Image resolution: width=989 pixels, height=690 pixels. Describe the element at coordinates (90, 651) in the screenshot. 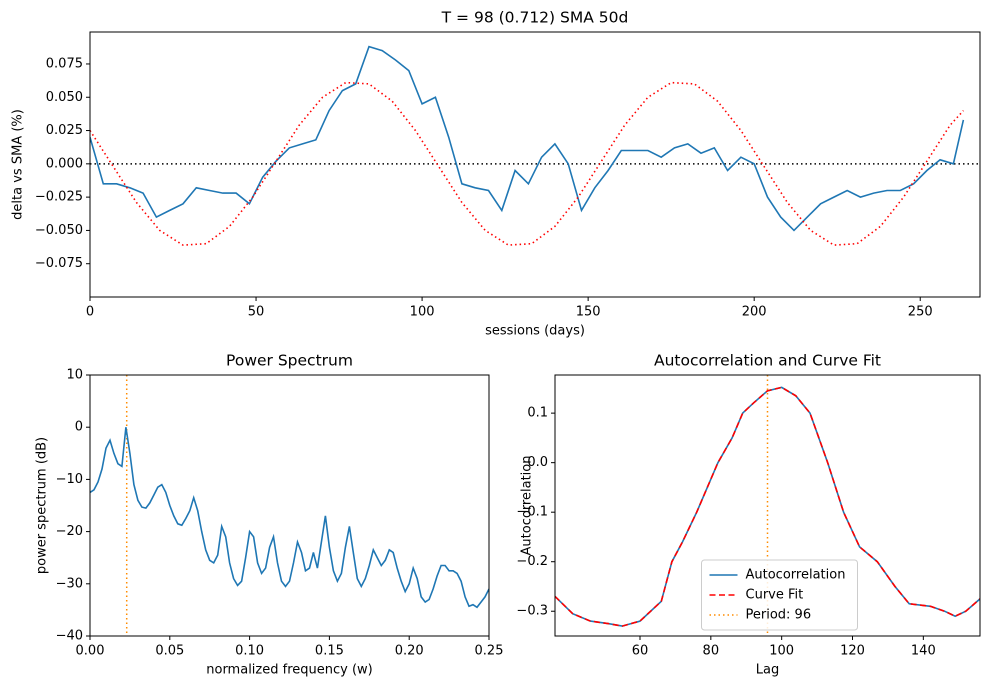

I see `x-tick-label: 0.00` at that location.